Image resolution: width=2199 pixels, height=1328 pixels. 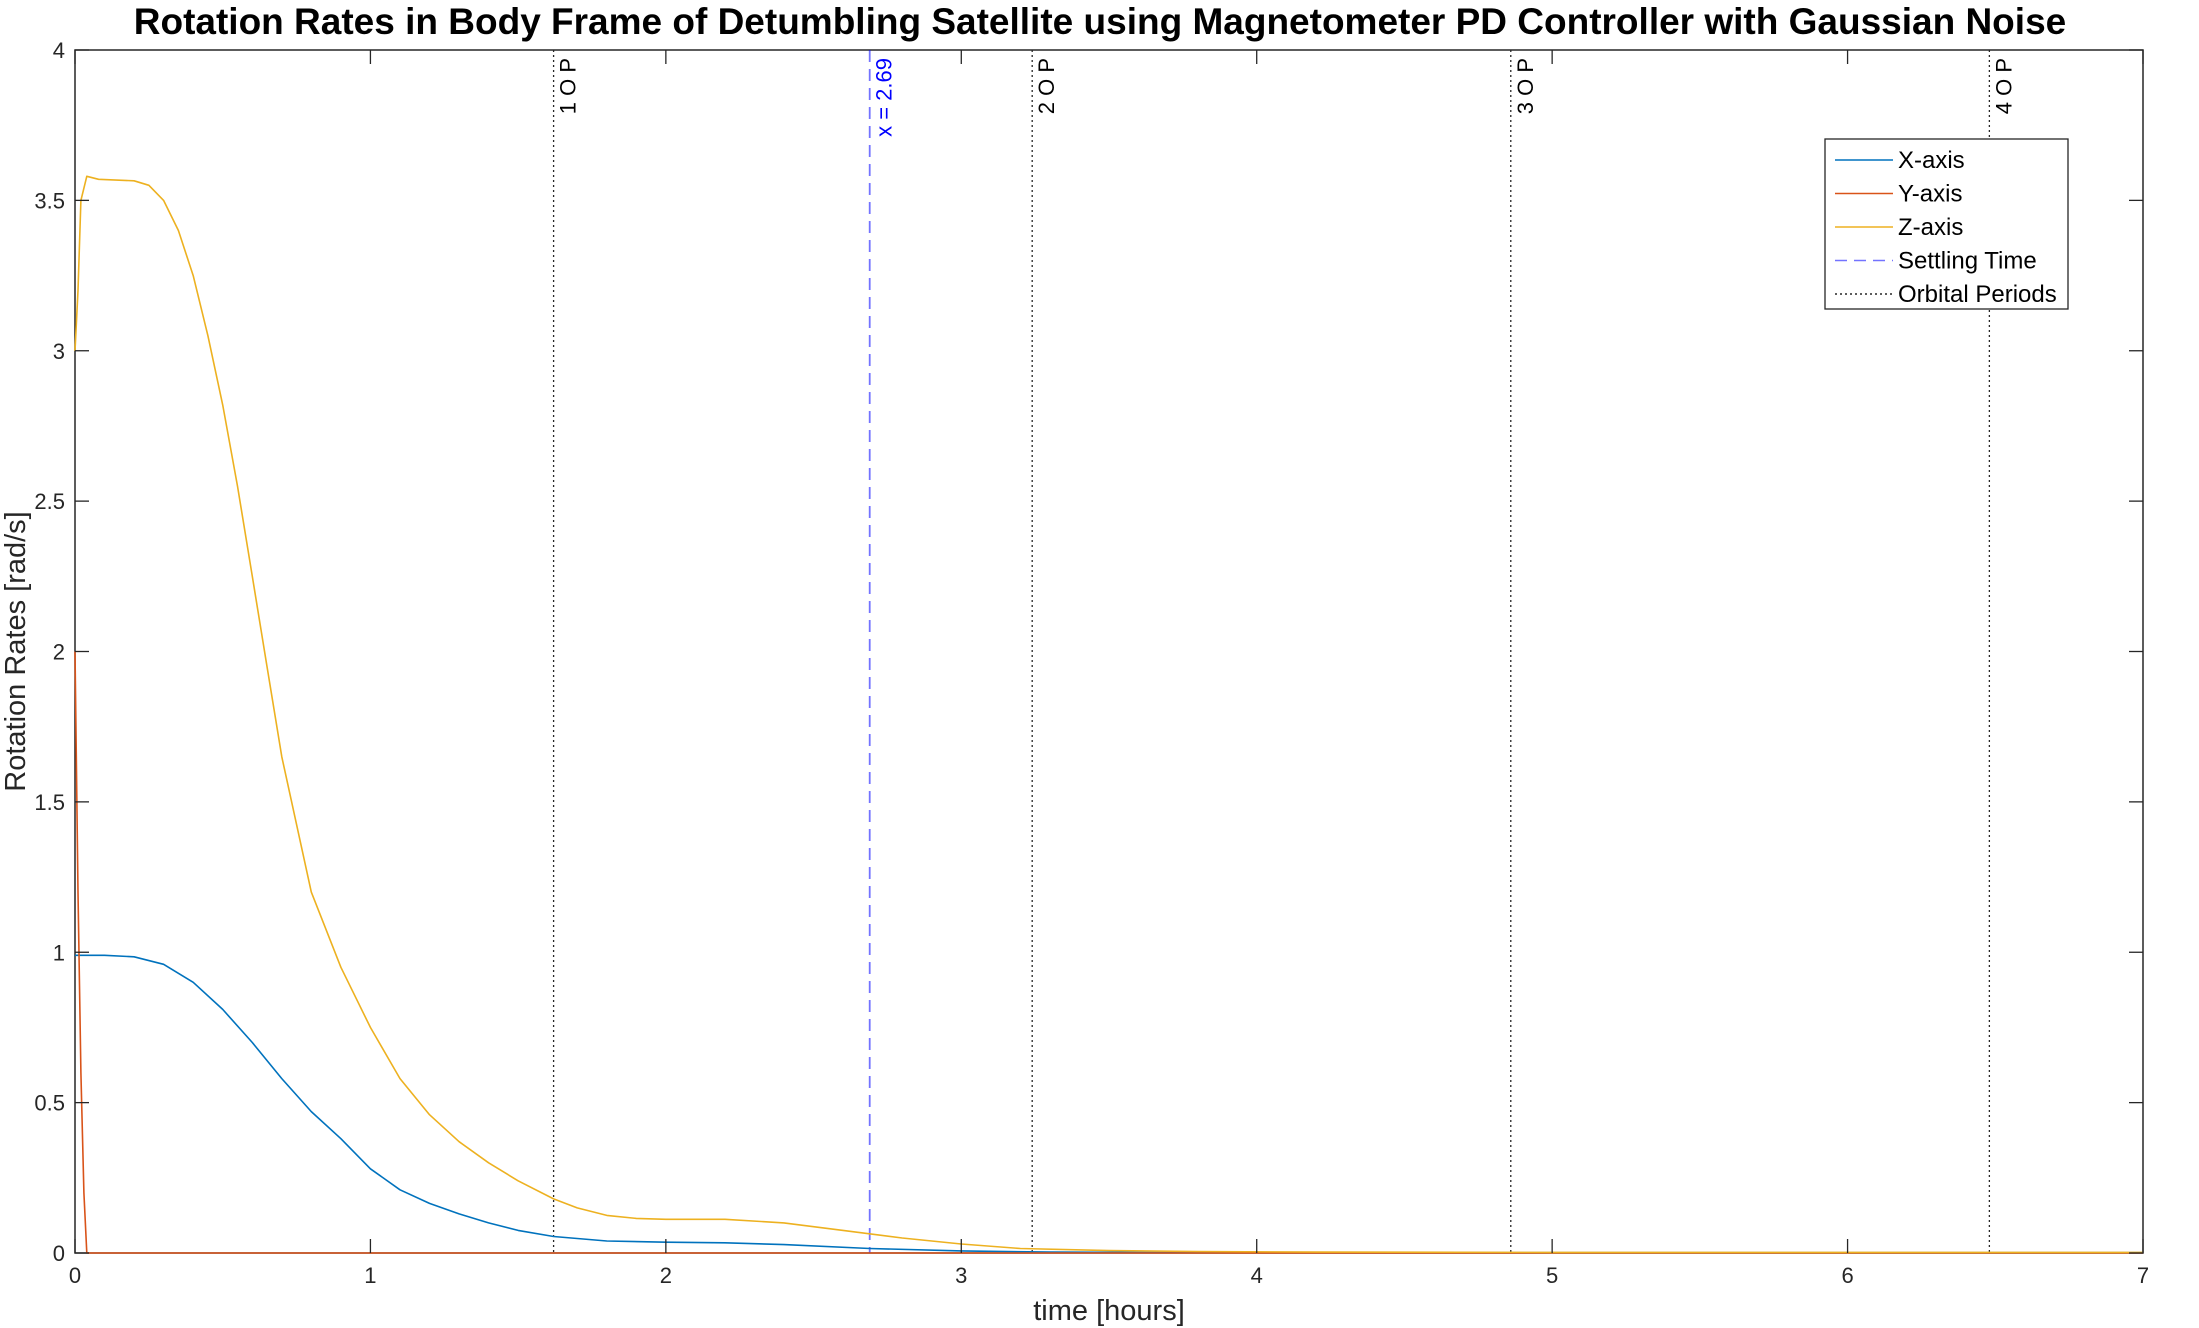 I want to click on y-tick-label: 4, so click(x=59, y=50).